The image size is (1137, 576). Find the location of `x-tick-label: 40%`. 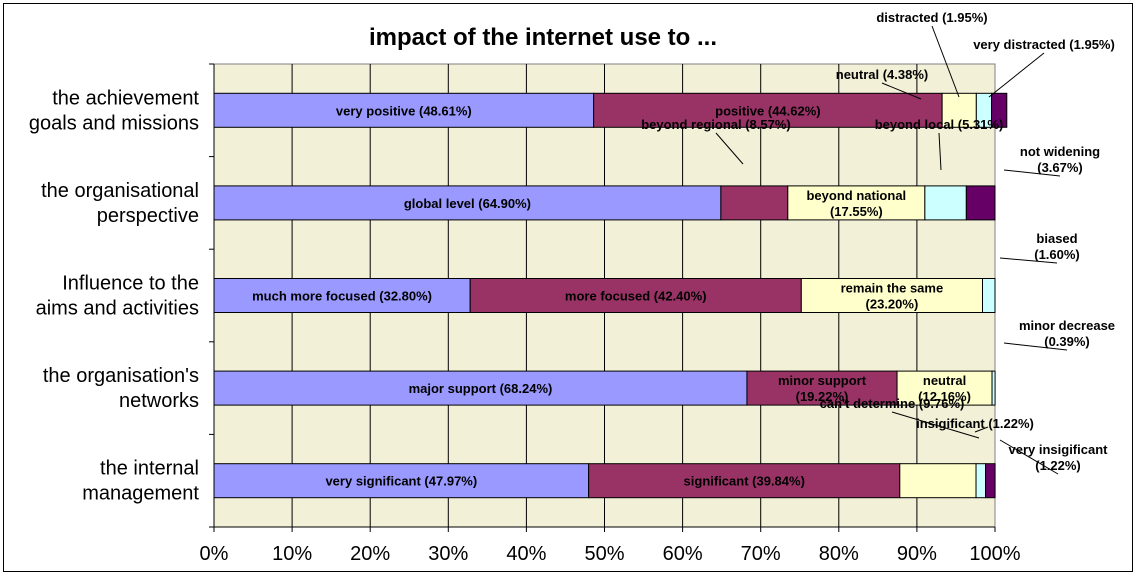

x-tick-label: 40% is located at coordinates (526, 554).